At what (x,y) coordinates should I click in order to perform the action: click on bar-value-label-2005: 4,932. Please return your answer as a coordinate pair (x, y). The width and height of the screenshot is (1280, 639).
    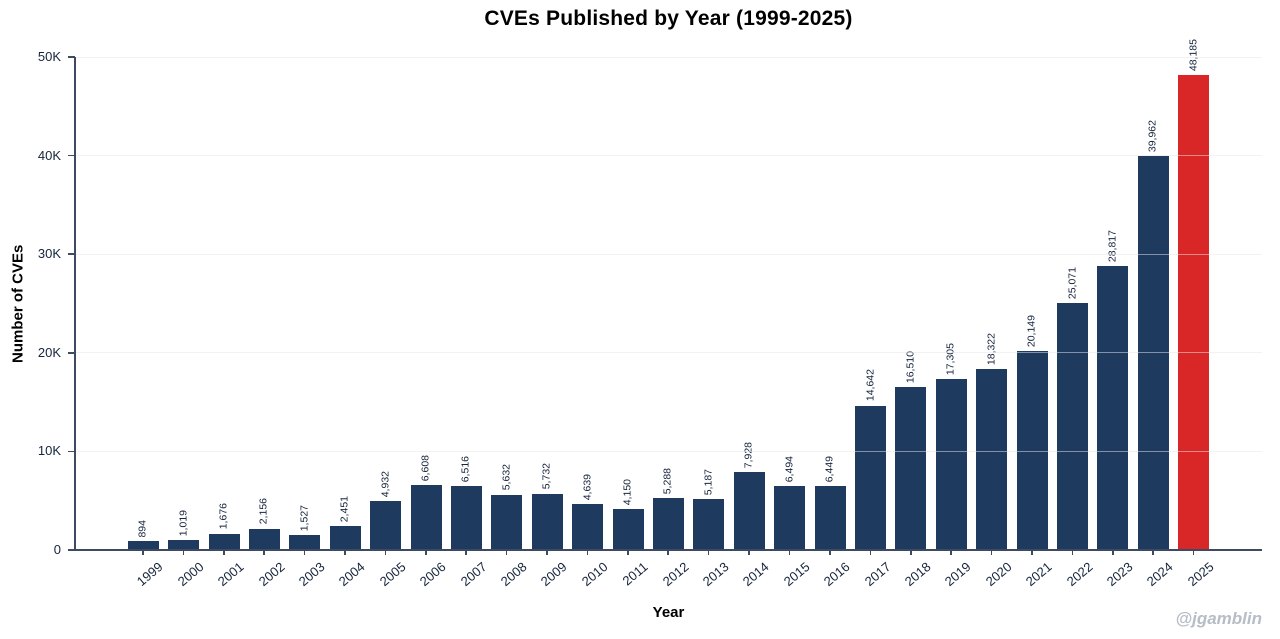
    Looking at the image, I should click on (385, 484).